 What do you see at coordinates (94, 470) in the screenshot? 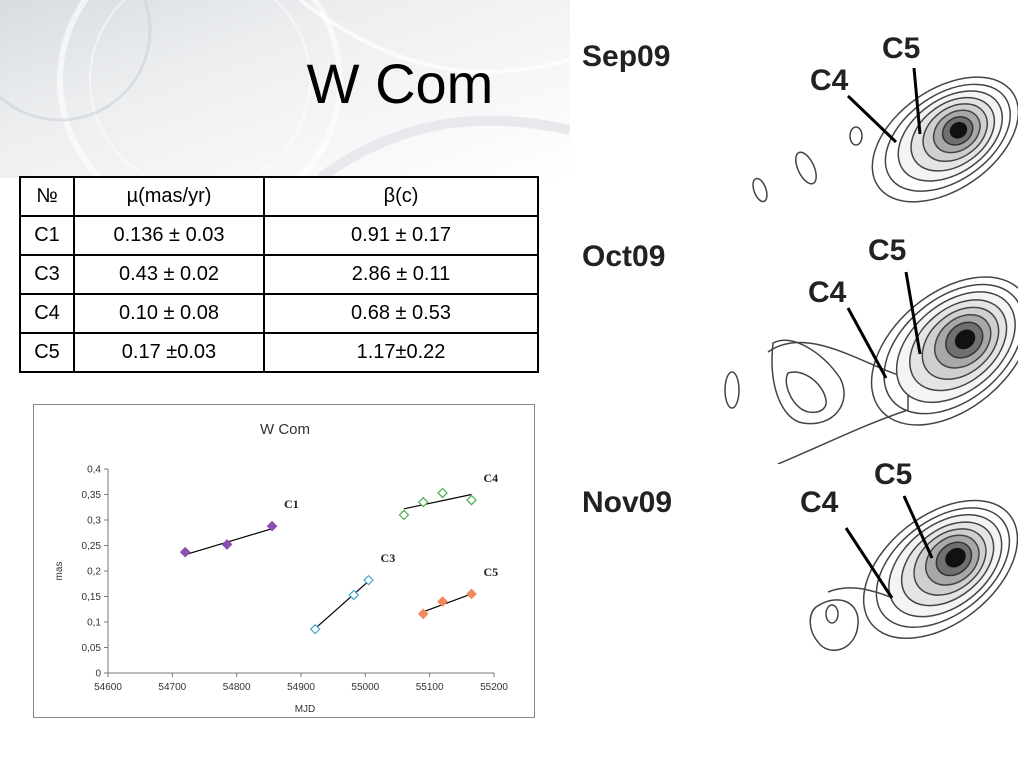
I see `y-tick-label: 0,4` at bounding box center [94, 470].